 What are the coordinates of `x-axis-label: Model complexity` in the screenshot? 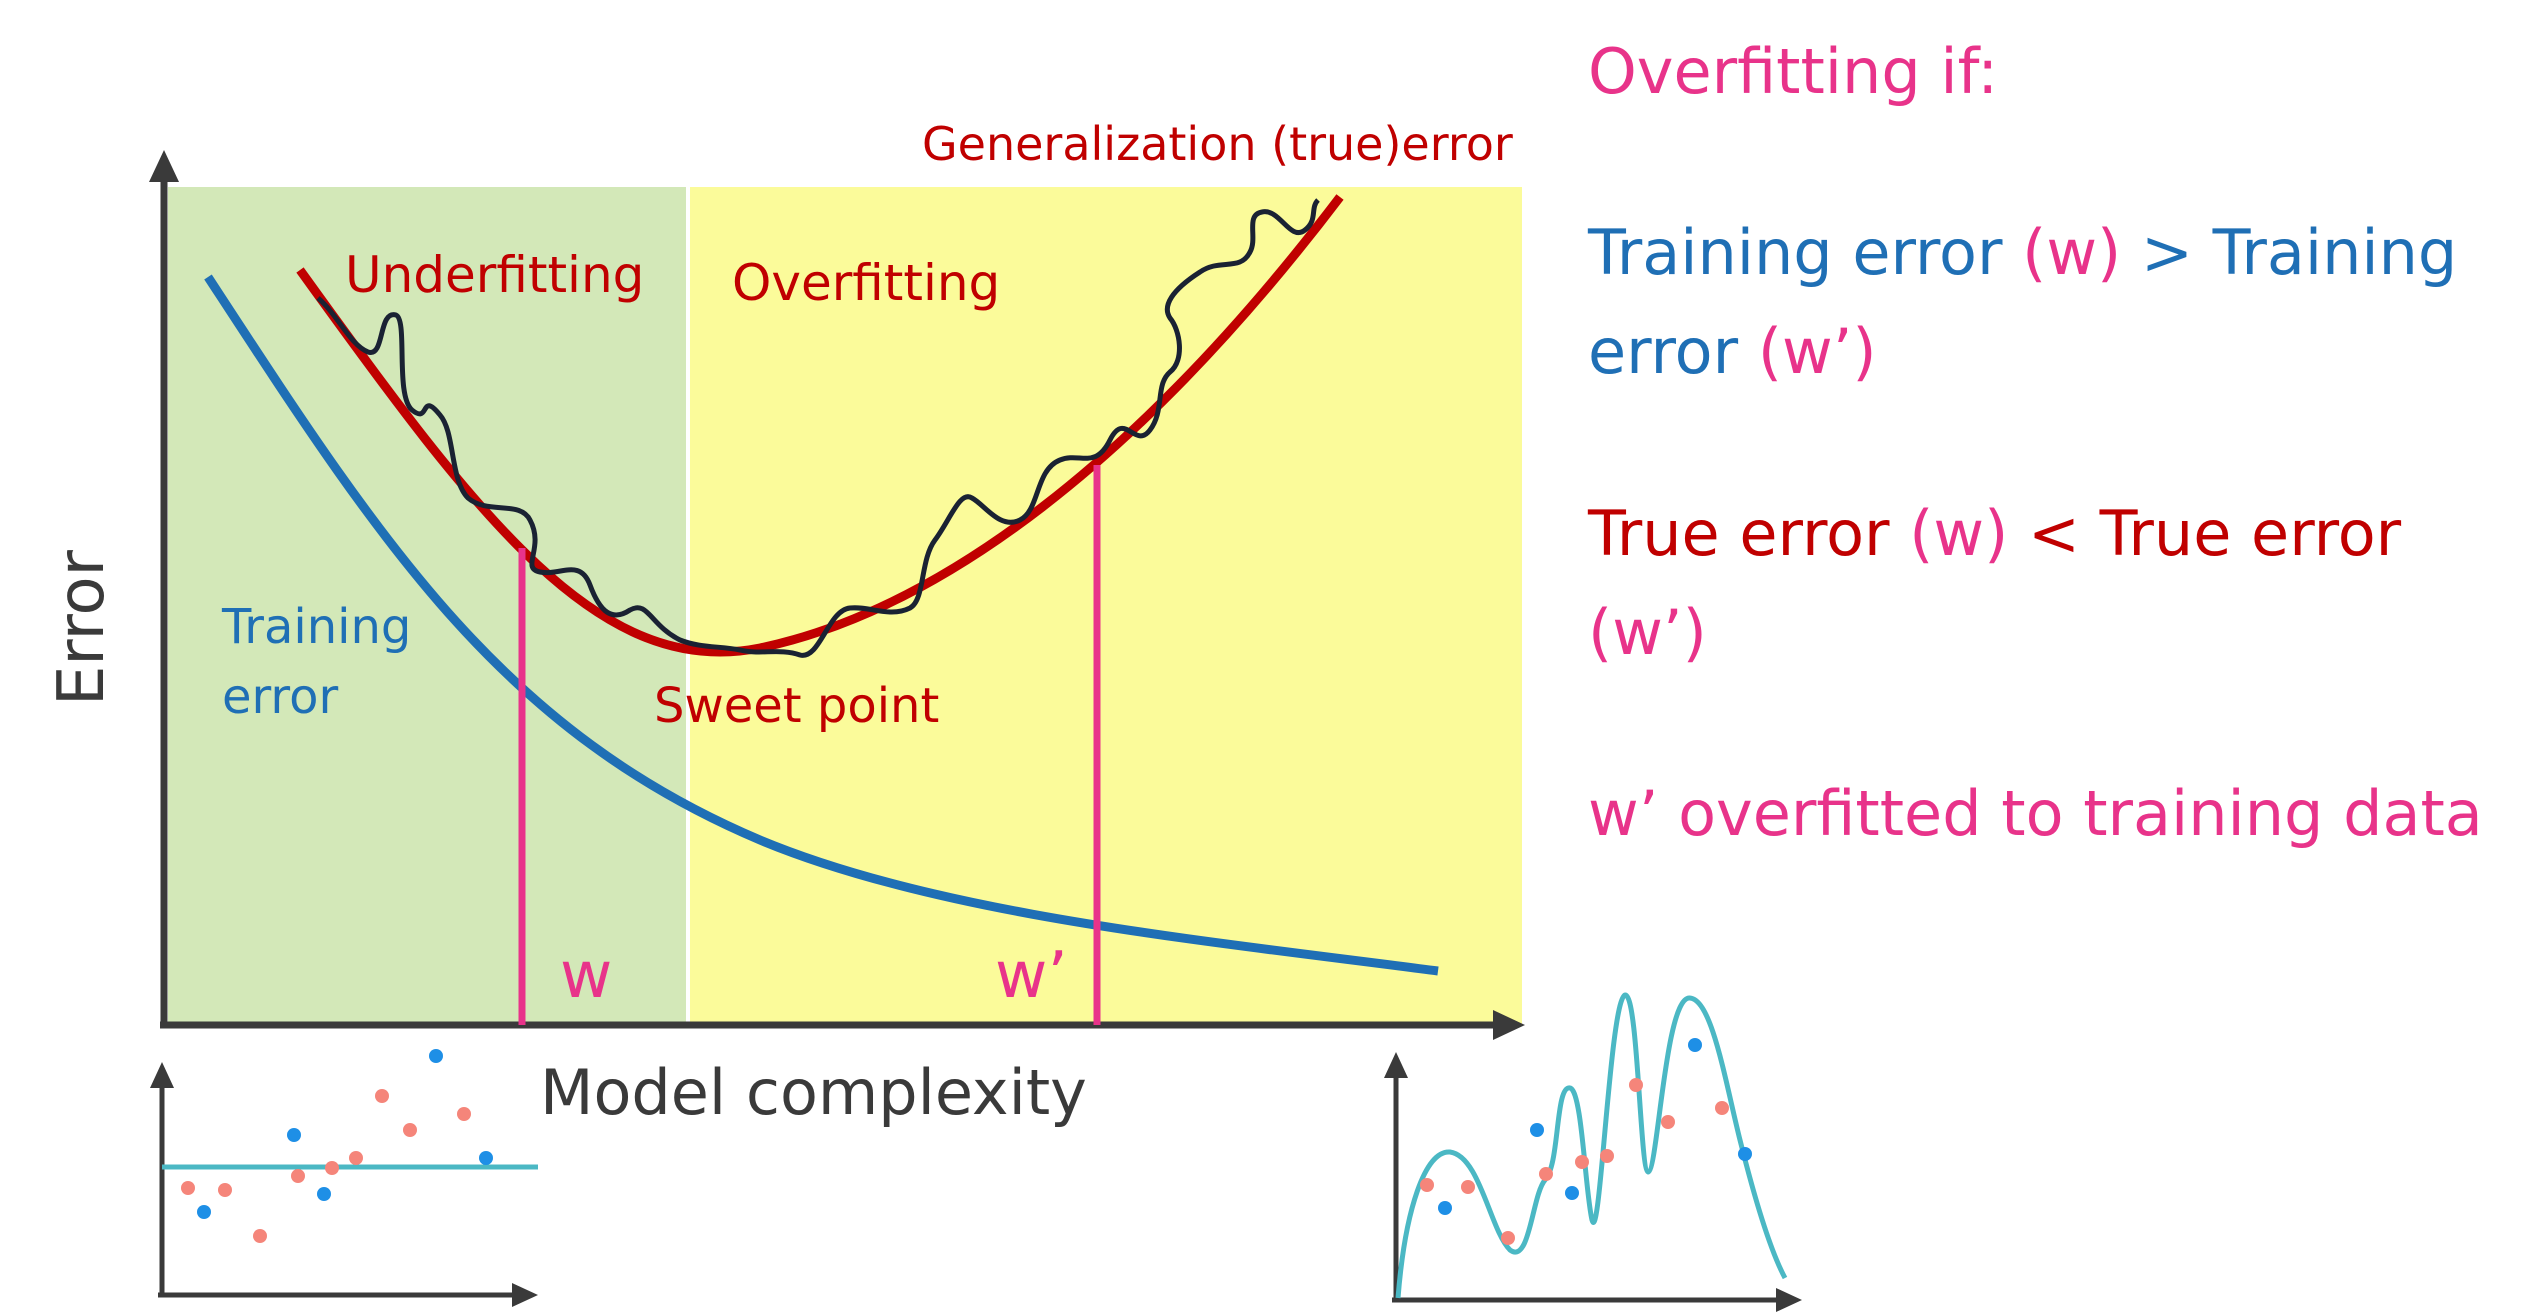 It's located at (813, 1092).